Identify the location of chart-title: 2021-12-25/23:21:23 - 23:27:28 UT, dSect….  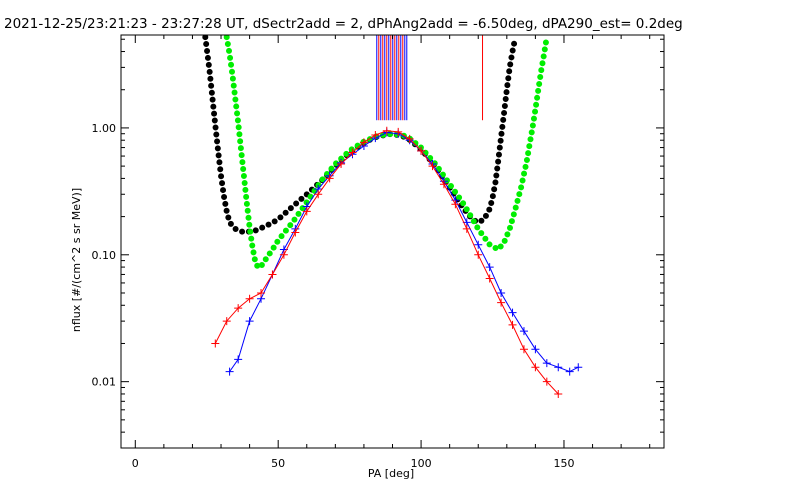
(343, 24).